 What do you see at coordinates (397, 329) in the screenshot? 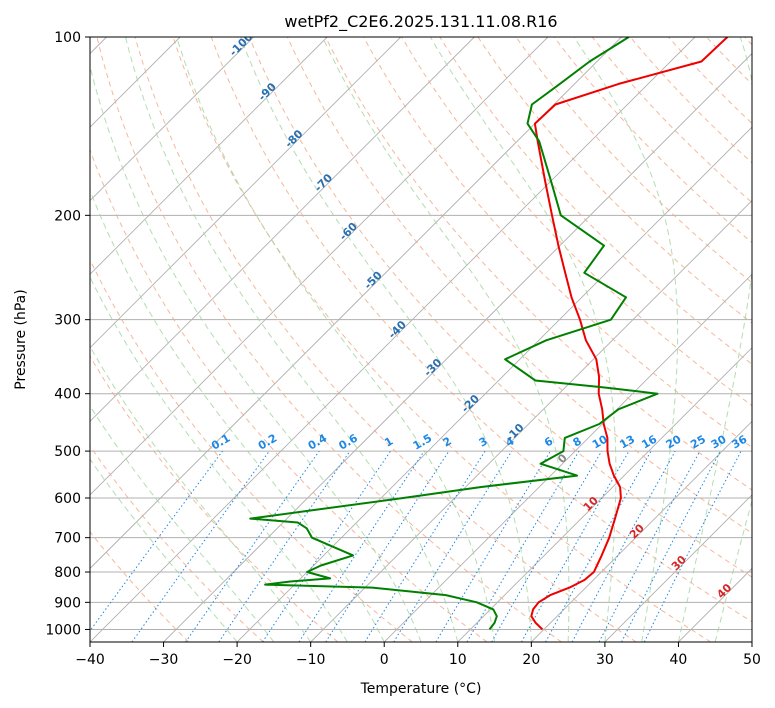
I see `dry-adiabat-label: -40` at bounding box center [397, 329].